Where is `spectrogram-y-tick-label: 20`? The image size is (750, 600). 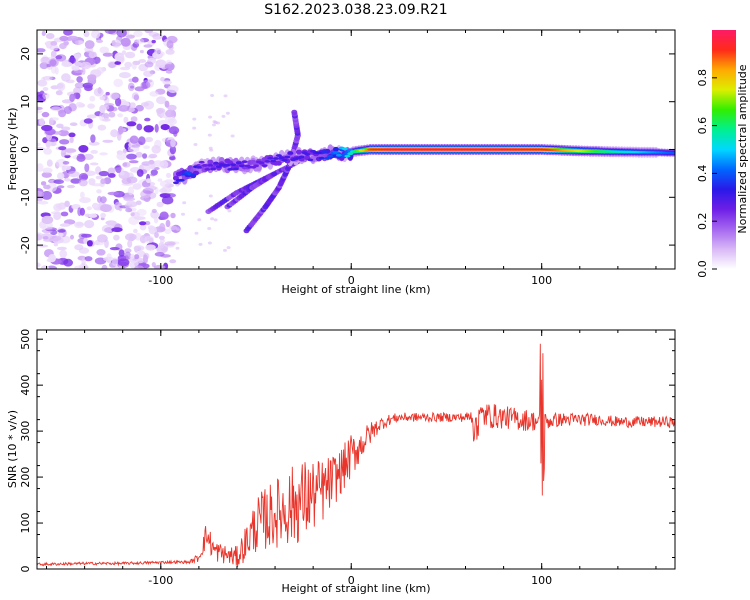 spectrogram-y-tick-label: 20 is located at coordinates (25, 54).